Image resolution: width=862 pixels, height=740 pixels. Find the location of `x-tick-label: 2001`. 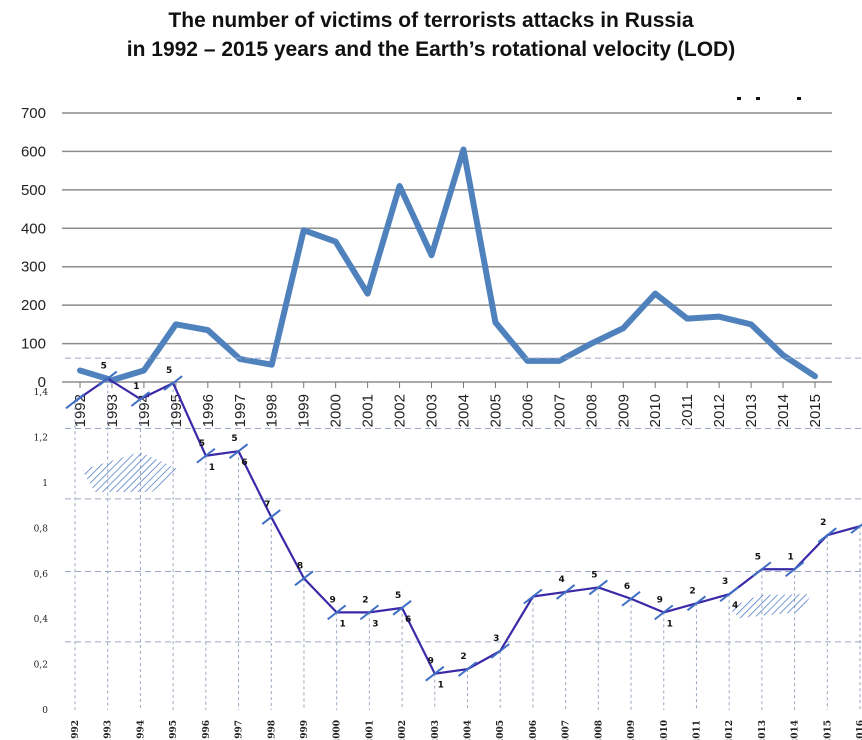

x-tick-label: 2001 is located at coordinates (370, 730).